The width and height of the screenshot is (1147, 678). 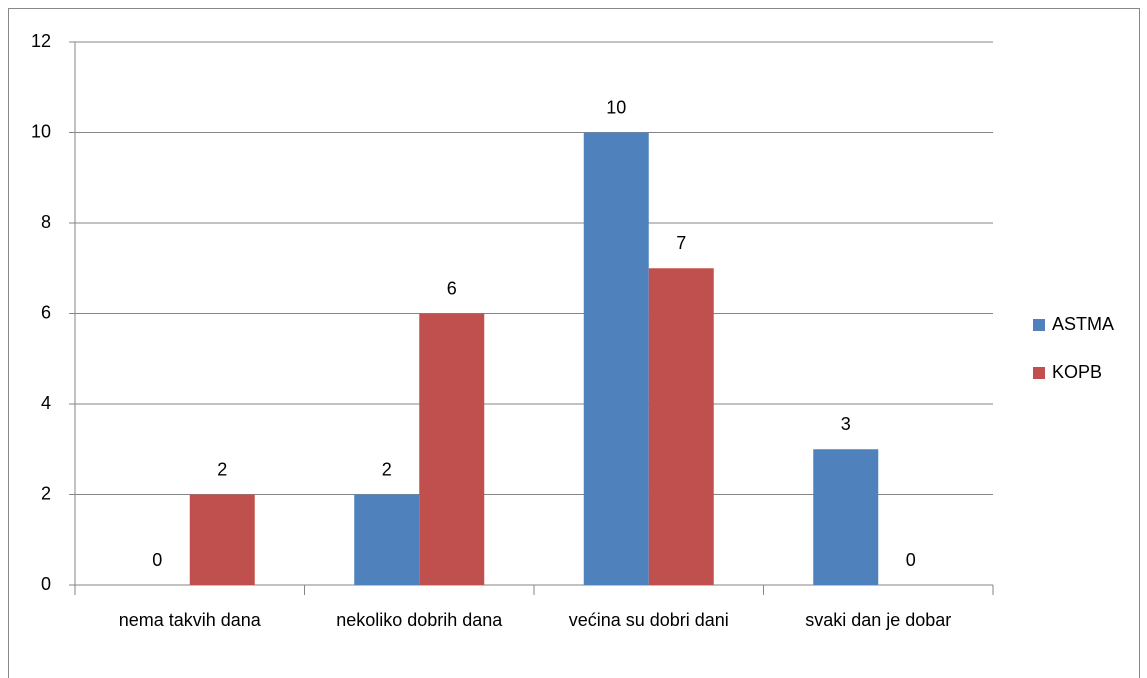 I want to click on y-tick-label: 6, so click(x=46, y=312).